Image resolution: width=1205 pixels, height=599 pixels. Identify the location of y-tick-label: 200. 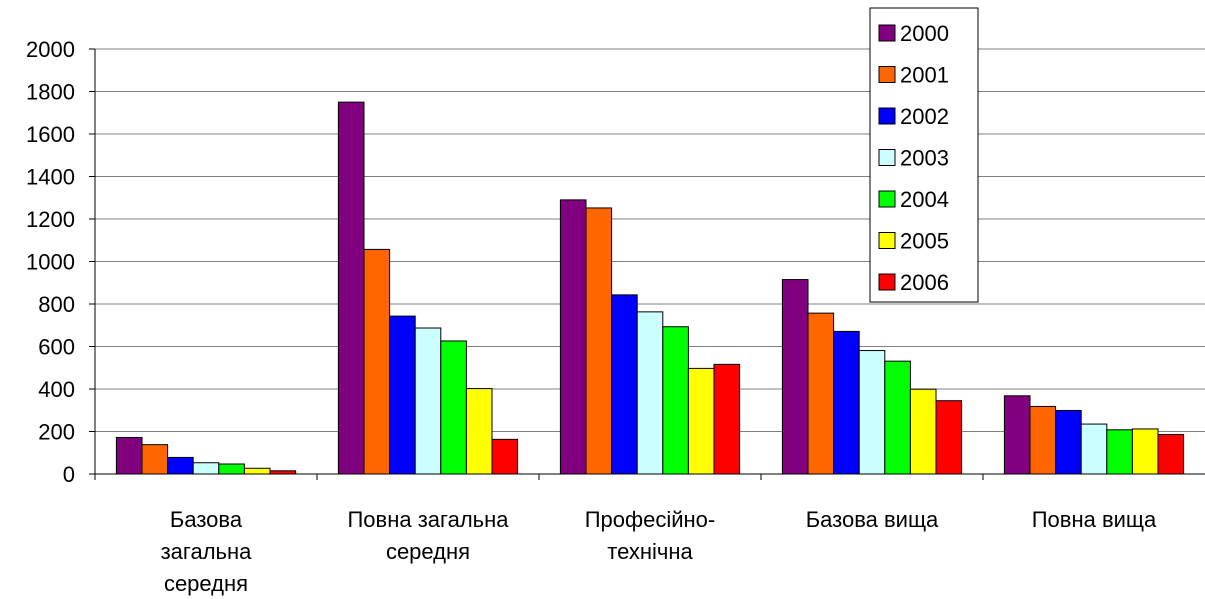
(56, 432).